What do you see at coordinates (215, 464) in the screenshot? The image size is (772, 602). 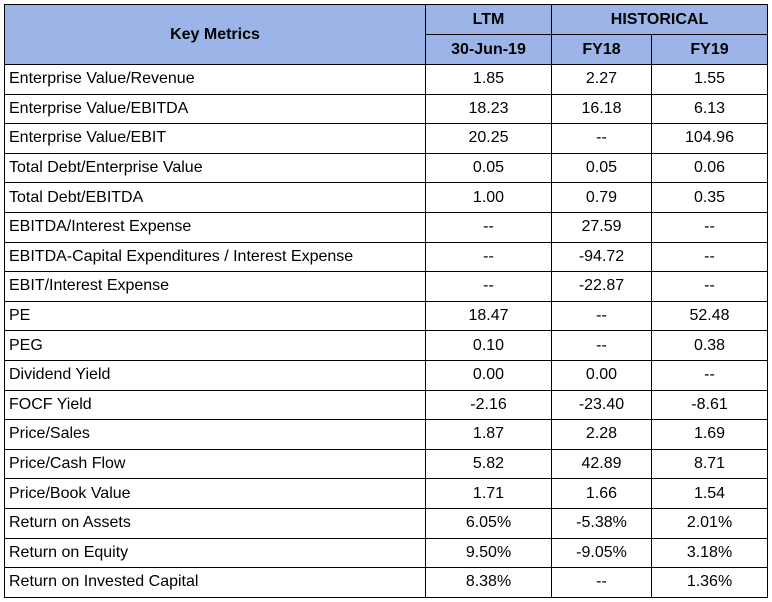 I see `metric-label: Price/Cash Flow` at bounding box center [215, 464].